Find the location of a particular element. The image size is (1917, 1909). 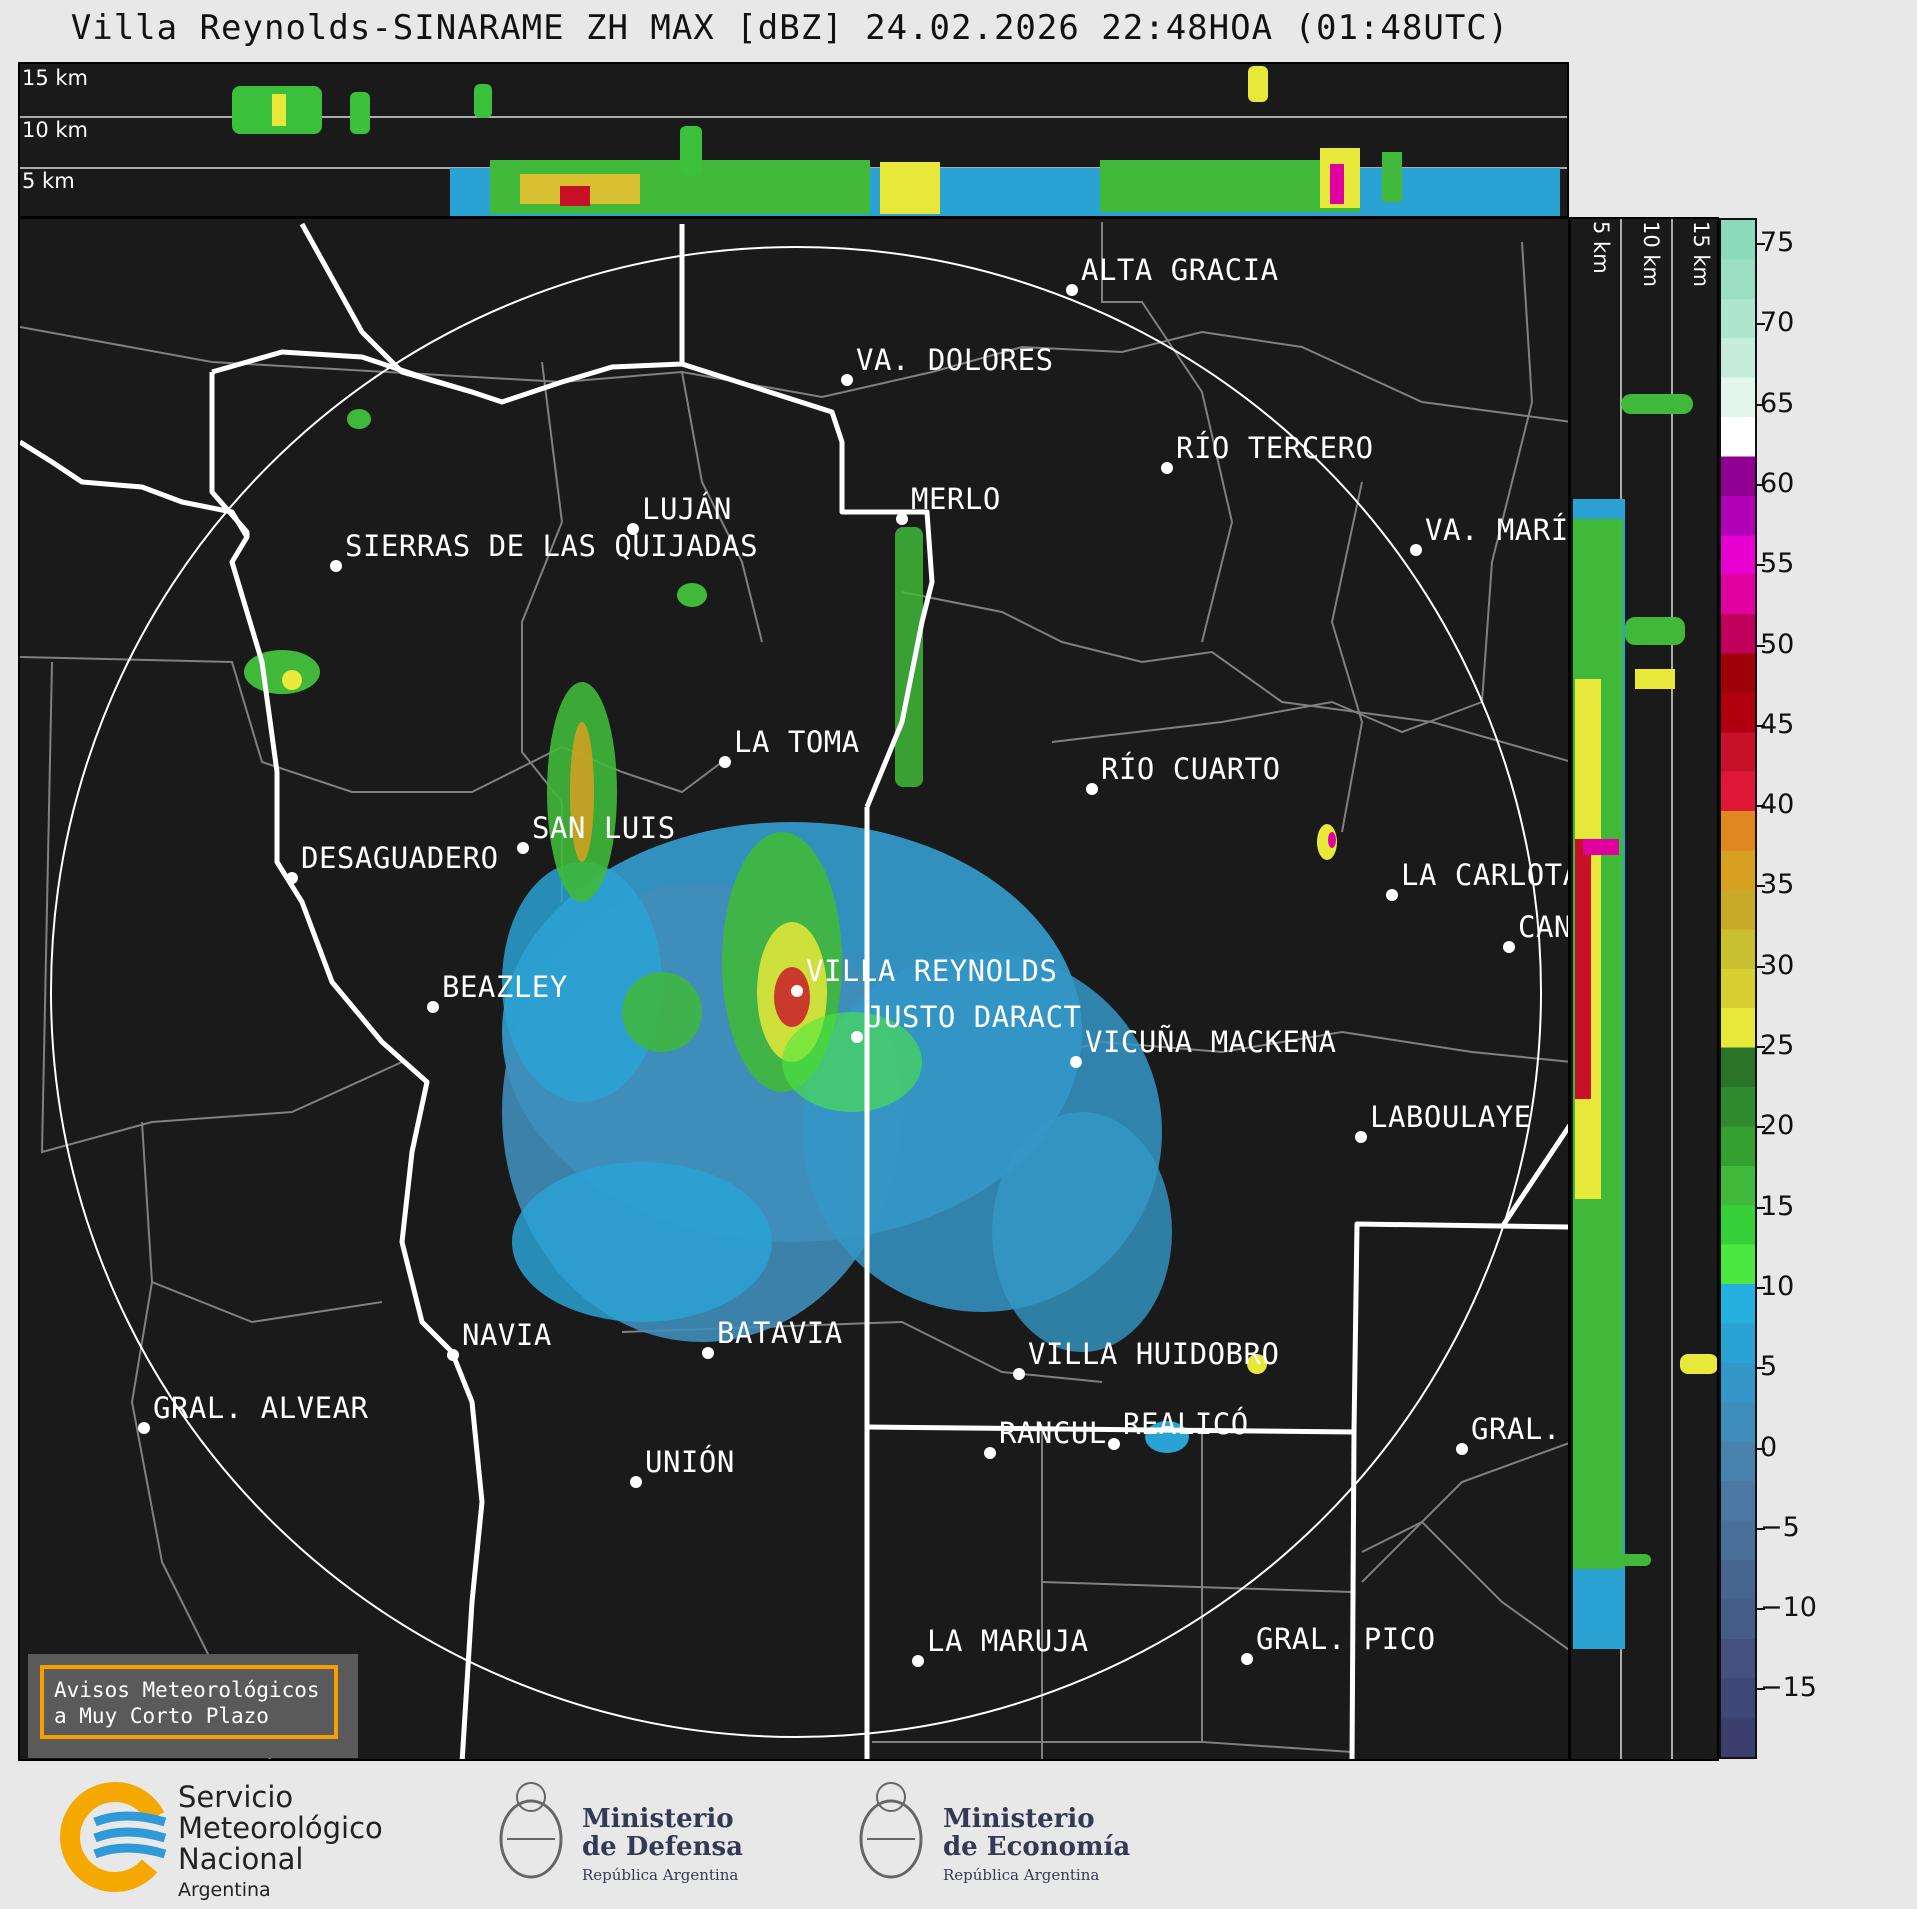

city-label: VILLA REYNOLDS is located at coordinates (931, 971).